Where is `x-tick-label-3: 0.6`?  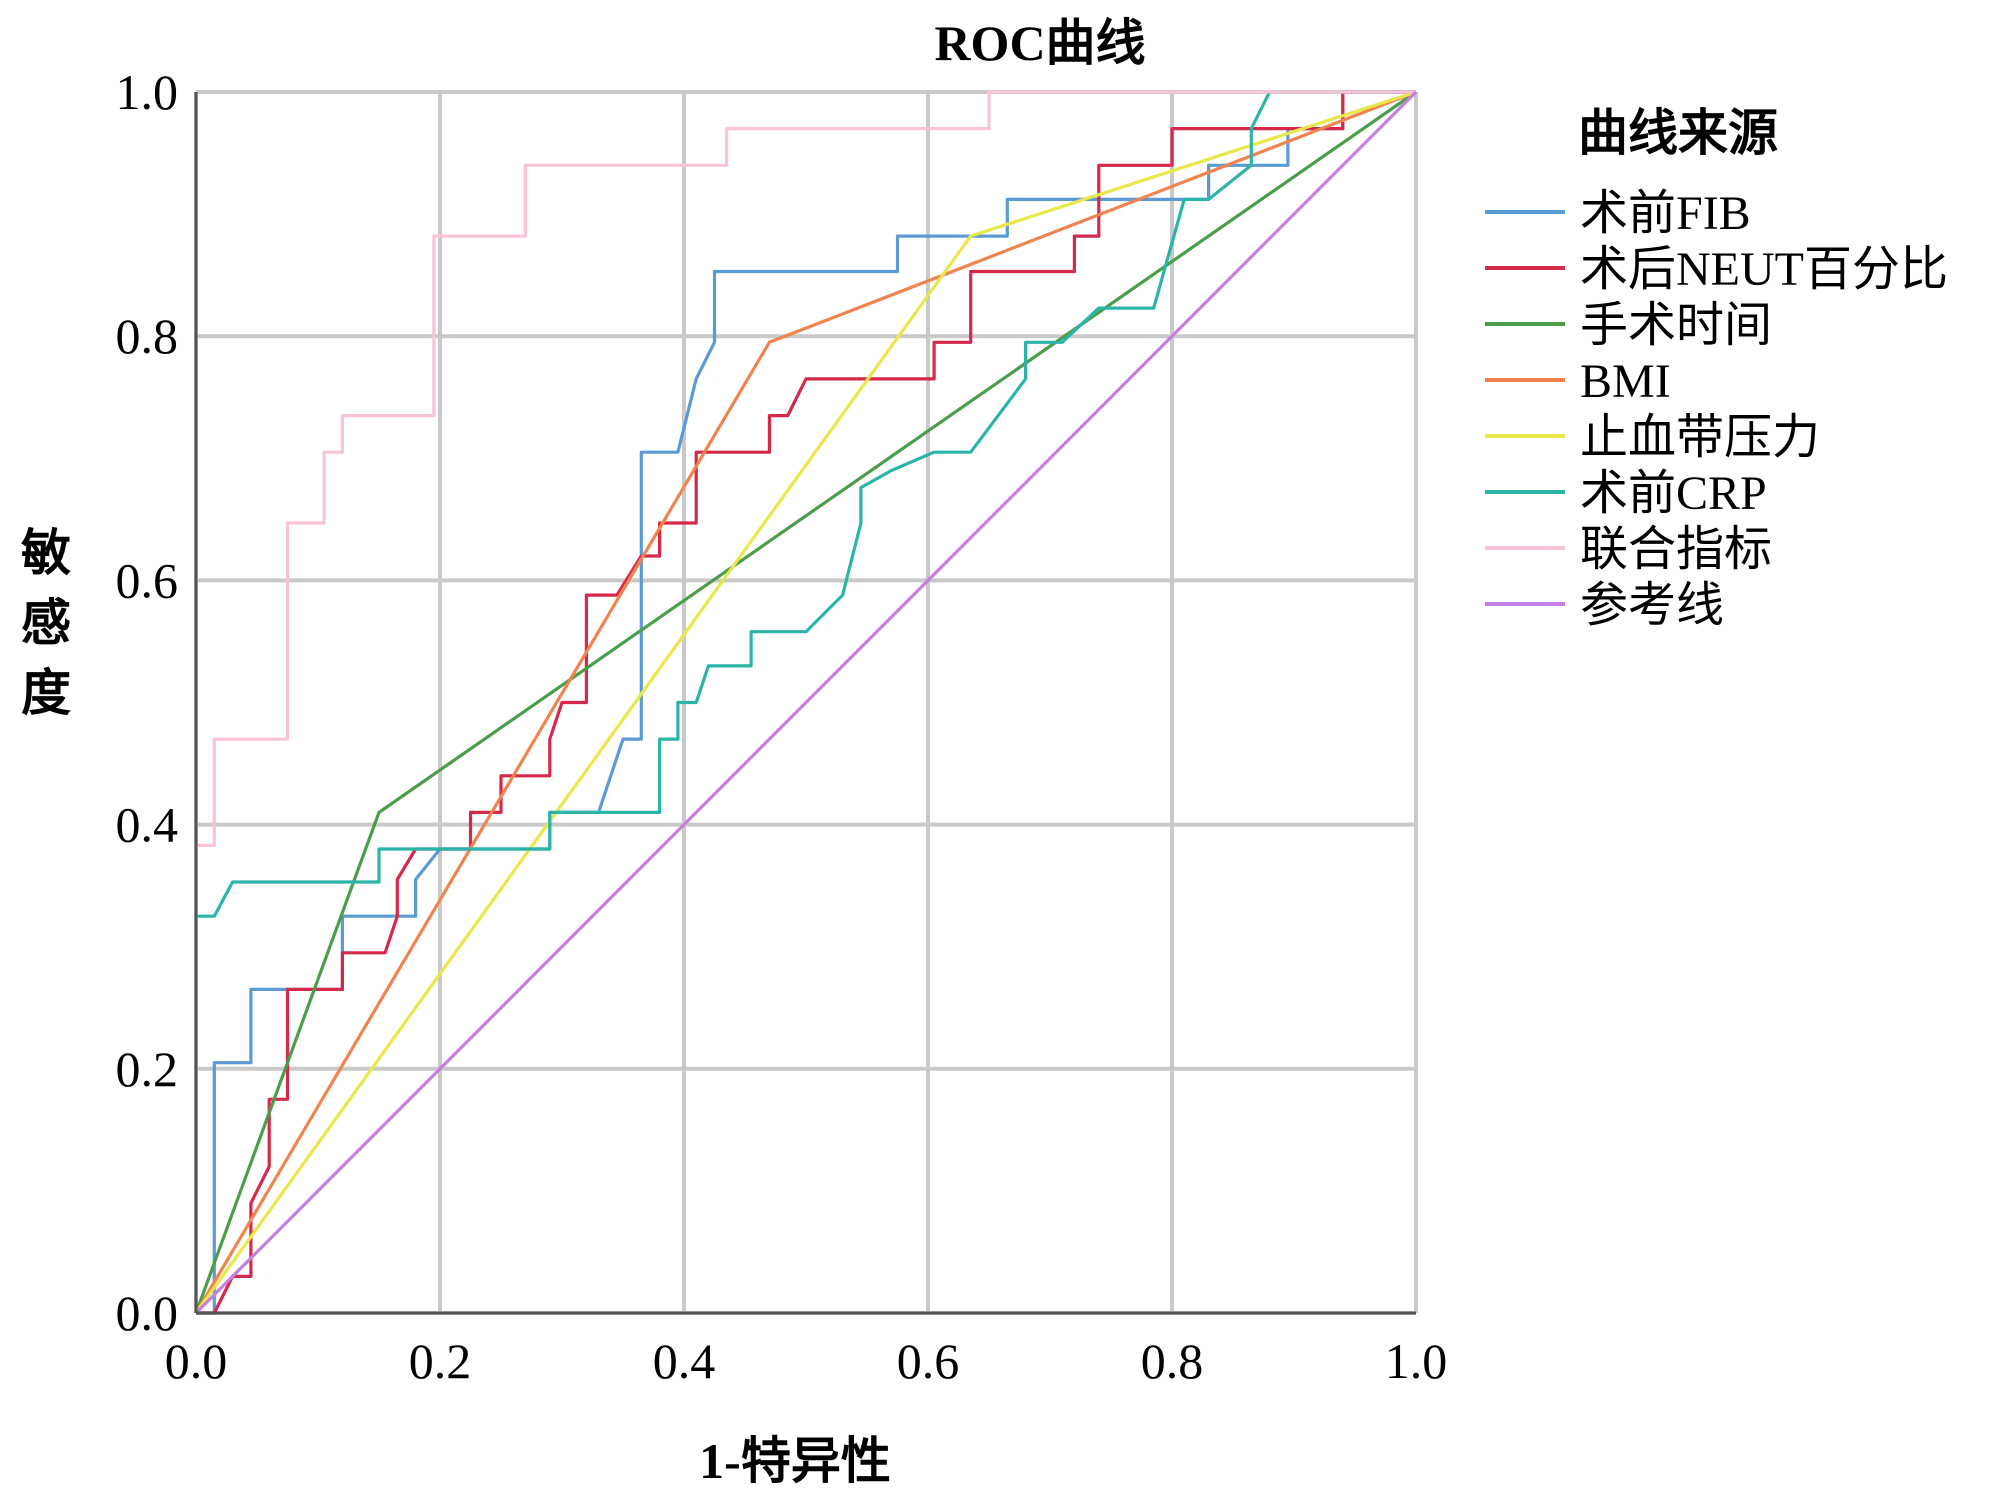 x-tick-label-3: 0.6 is located at coordinates (928, 1361).